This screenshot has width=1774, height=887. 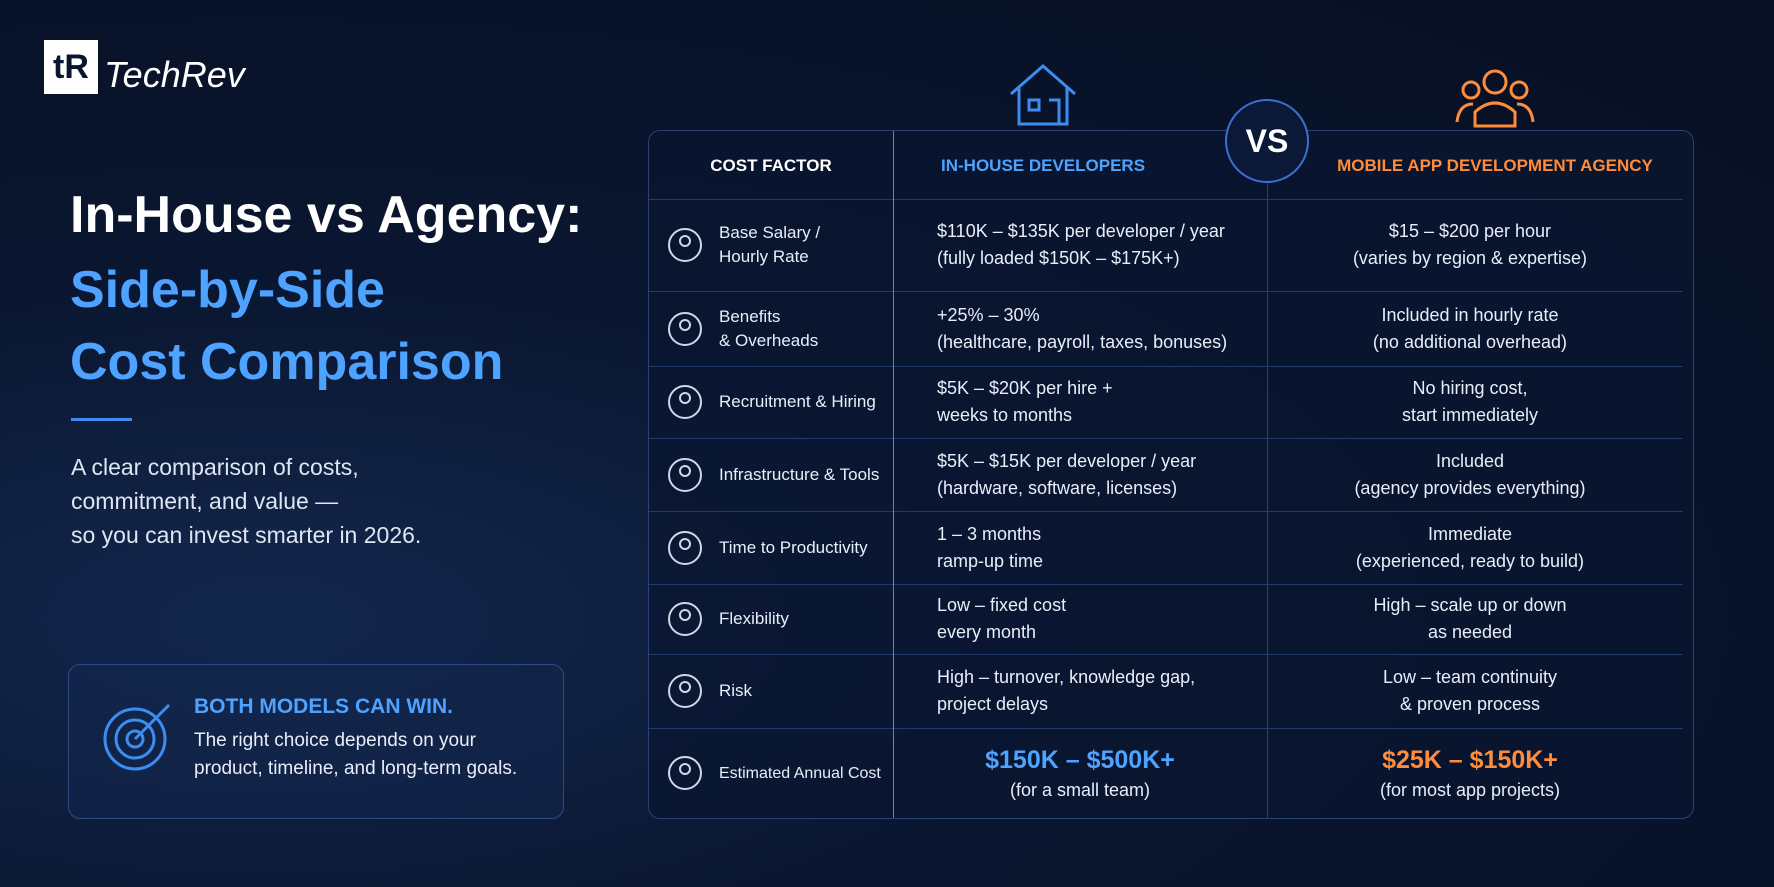 I want to click on agency-line: (varies by region & expertise), so click(x=1470, y=258).